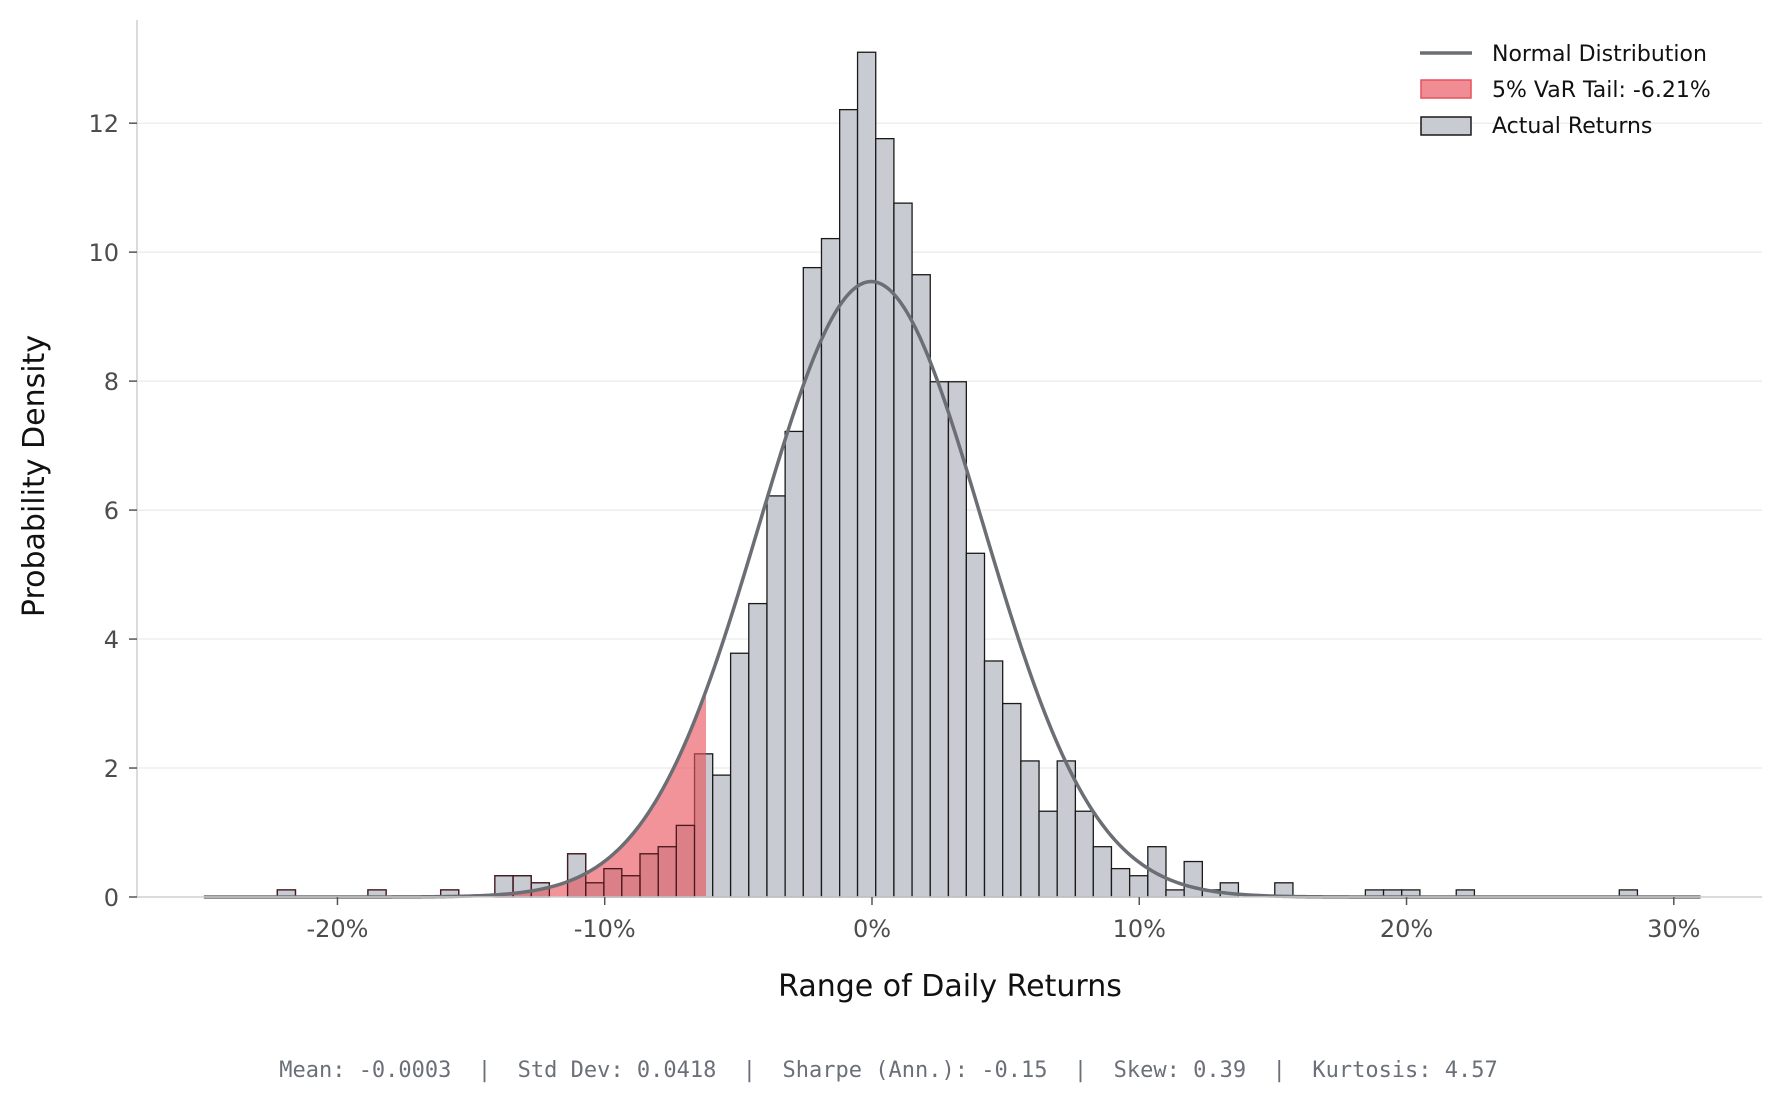  Describe the element at coordinates (34, 476) in the screenshot. I see `y-axis-title: Probability Density` at that location.